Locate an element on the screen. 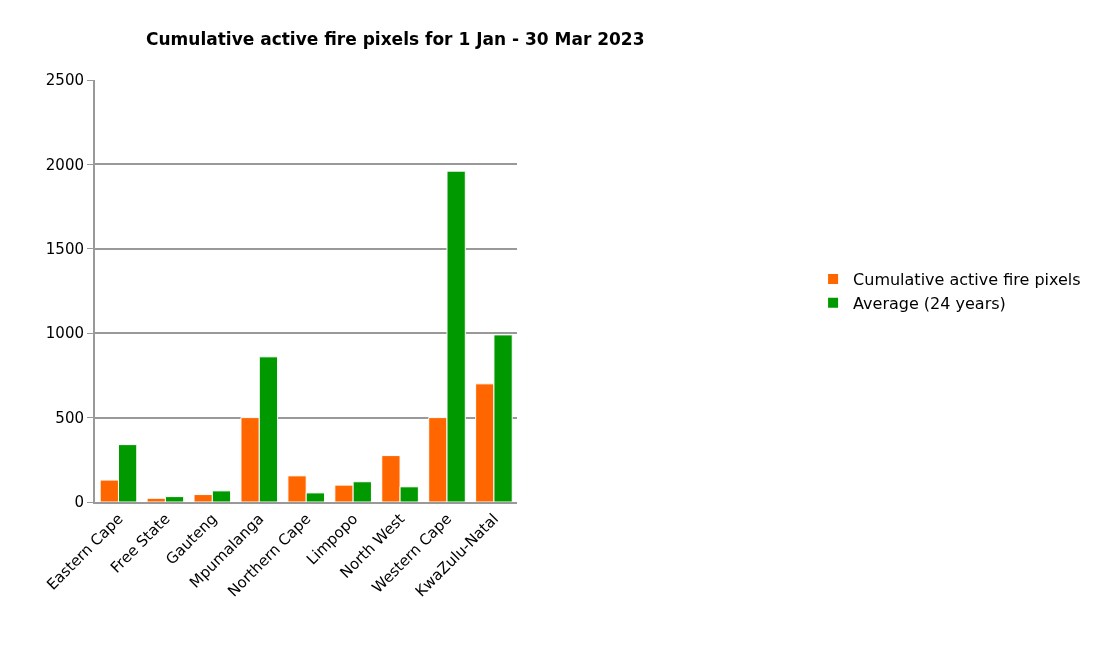 This screenshot has height=652, width=1098. y-tick-label: 1500 is located at coordinates (64, 249).